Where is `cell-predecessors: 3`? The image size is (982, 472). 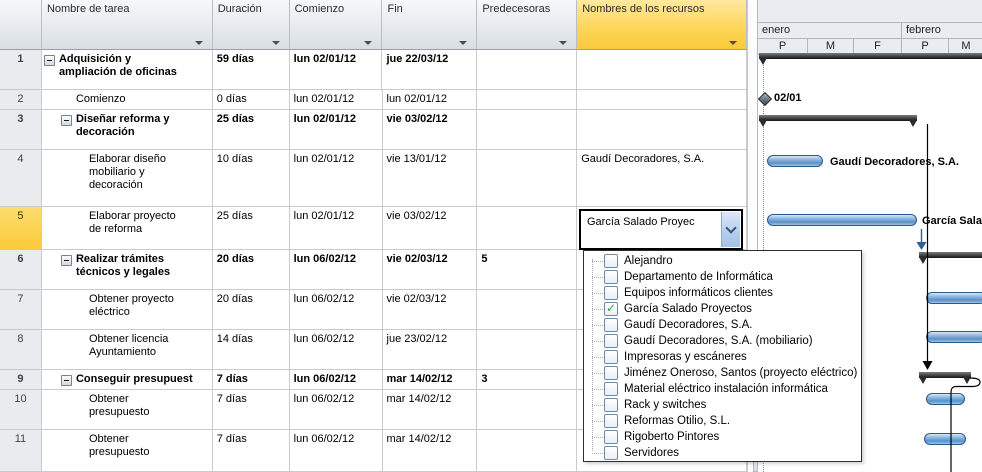
cell-predecessors: 3 is located at coordinates (527, 380).